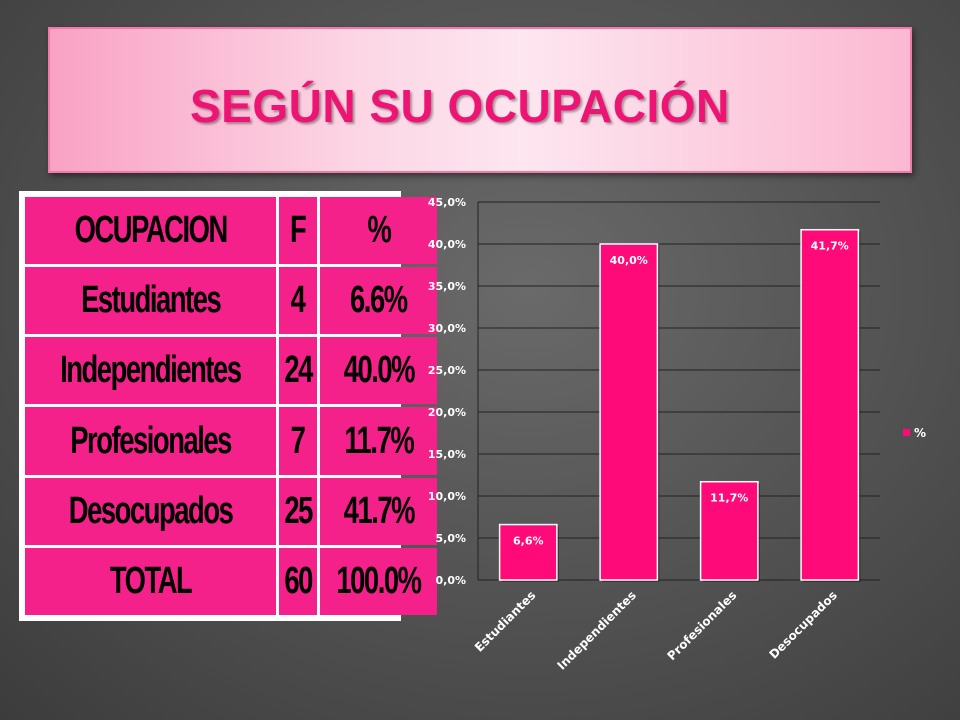 The image size is (960, 720). I want to click on table-row: Profesionales 7 11.7%, so click(231, 441).